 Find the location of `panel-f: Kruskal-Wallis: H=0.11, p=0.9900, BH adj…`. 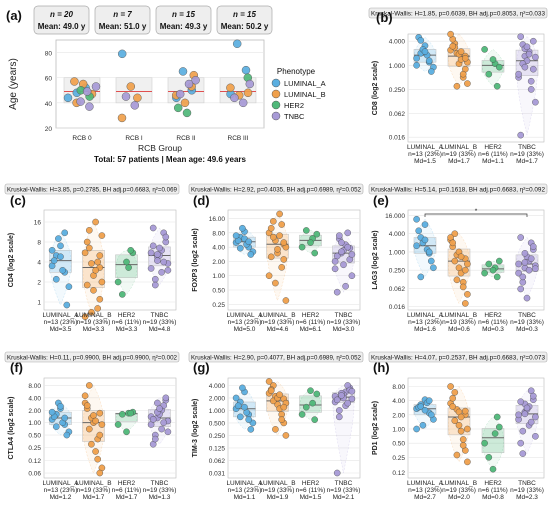

panel-f: Kruskal-Wallis: H=0.11, p=0.9900, BH adj… is located at coordinates (92, 426).